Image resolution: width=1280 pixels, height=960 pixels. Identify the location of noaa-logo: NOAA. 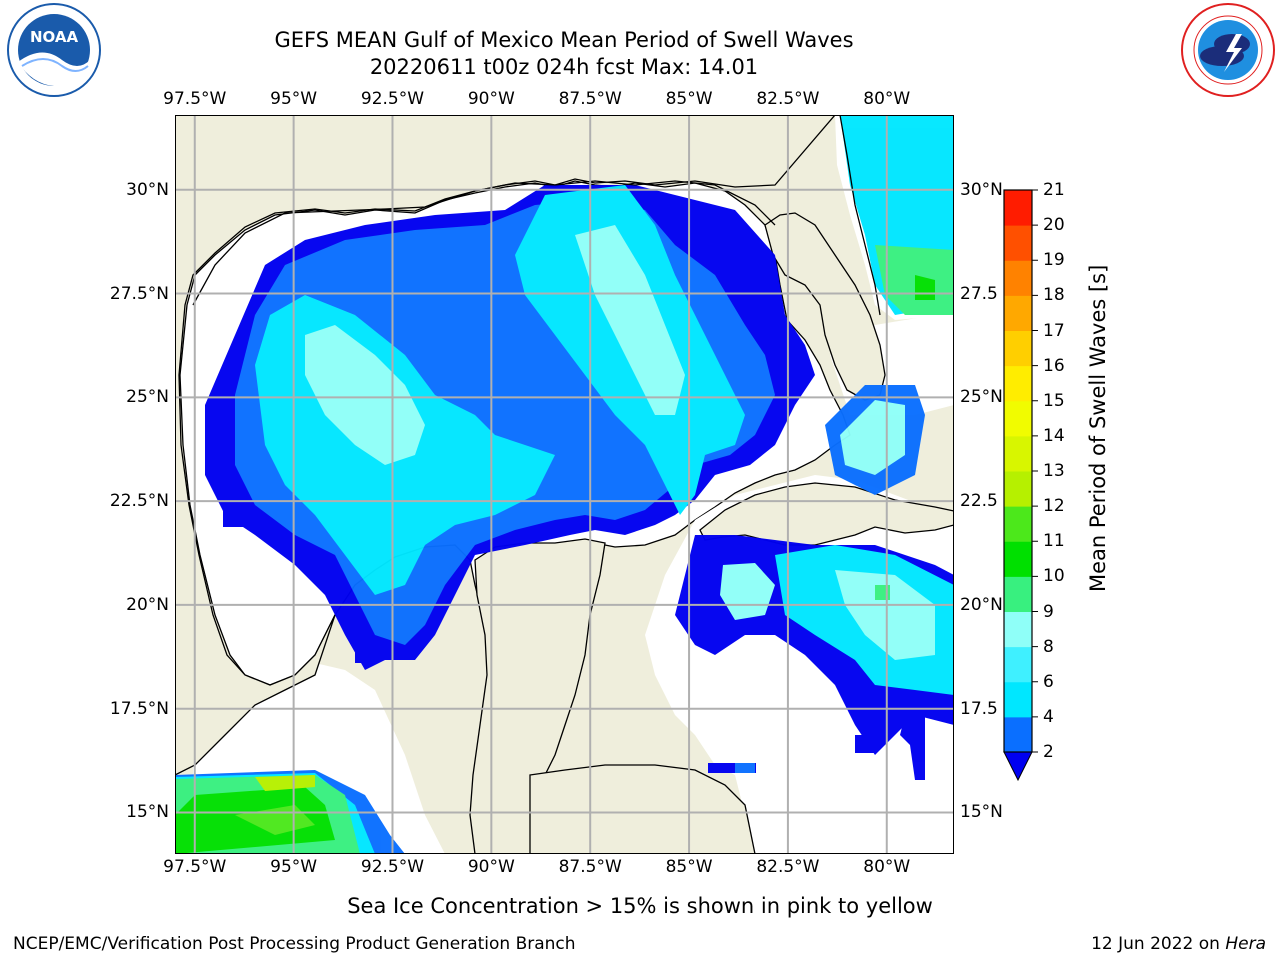
(54, 50).